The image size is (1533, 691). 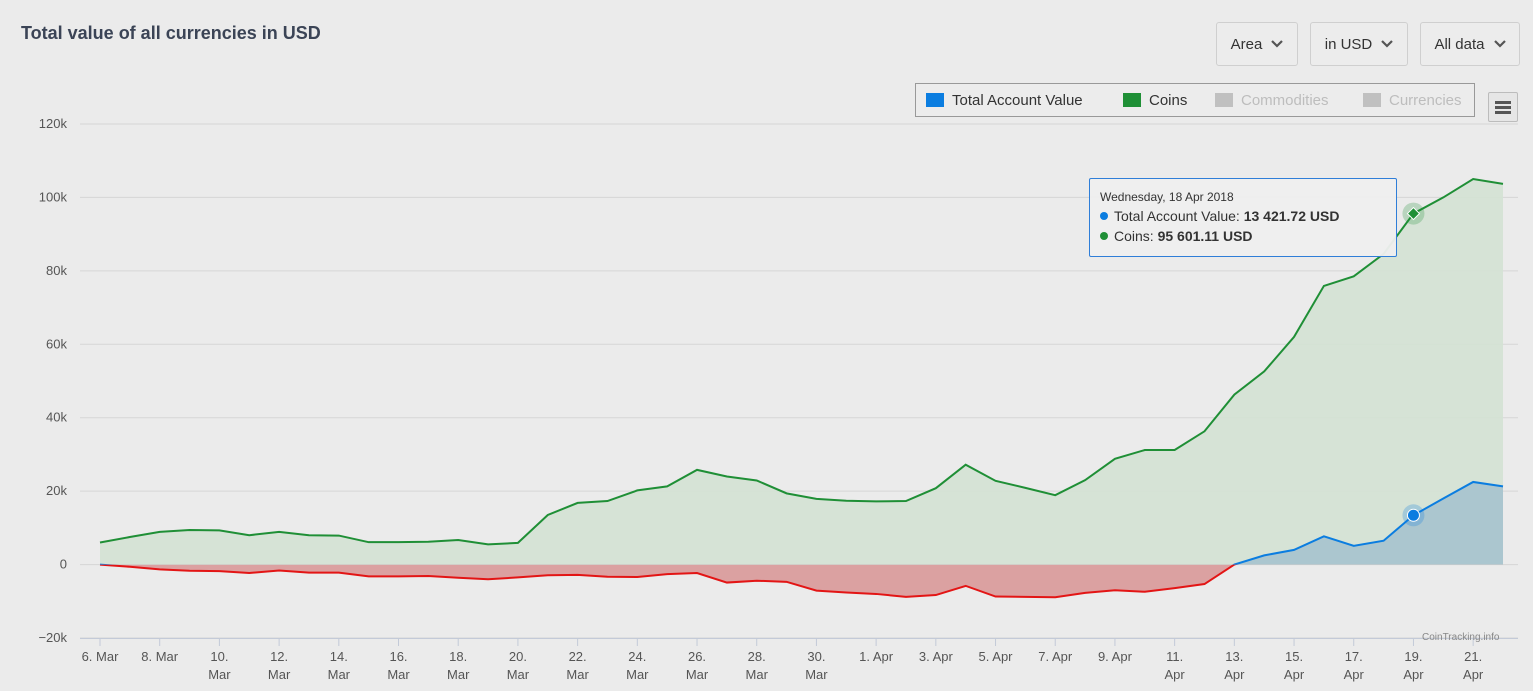 I want to click on x-tick-label: 6. Mar, so click(x=101, y=656).